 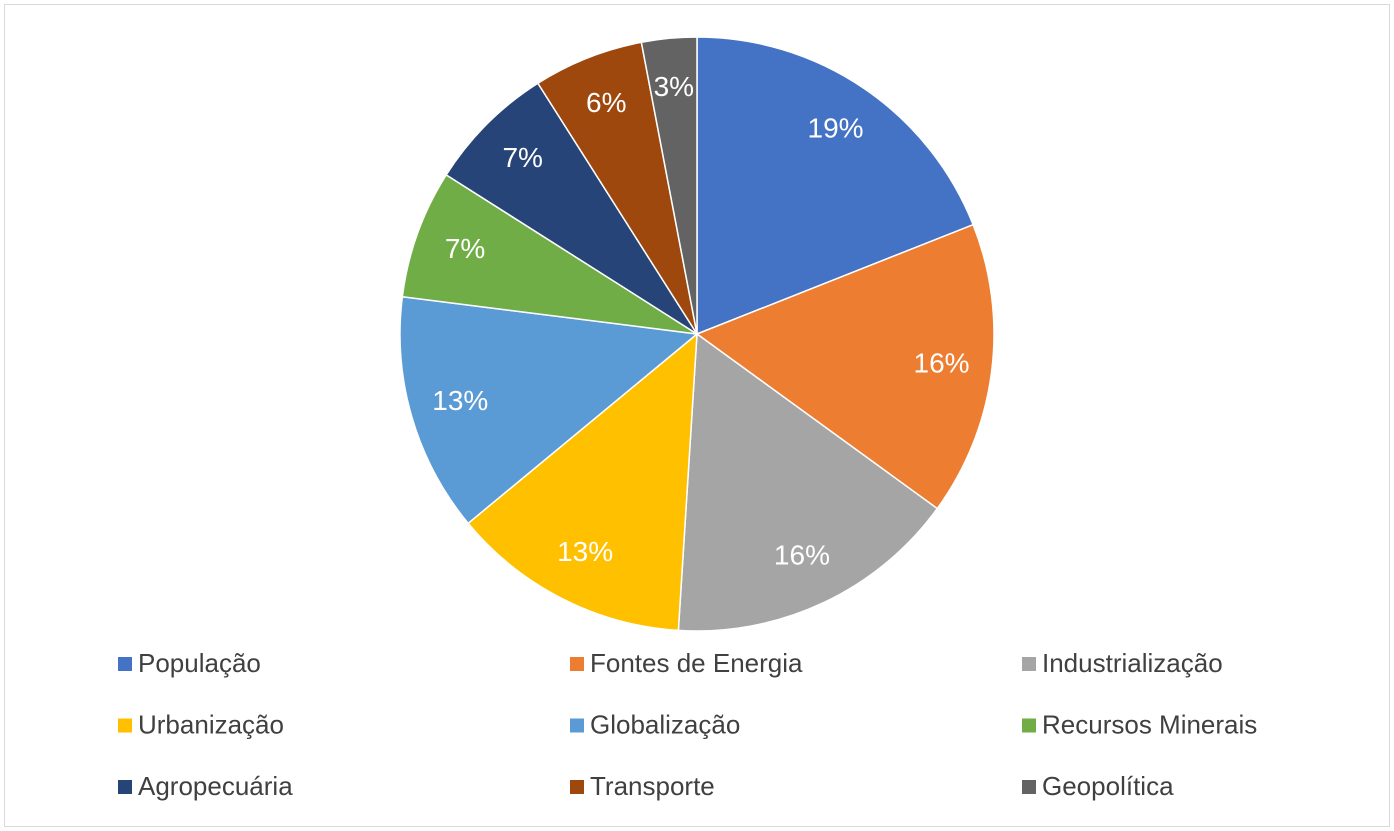 I want to click on legend-label: Agropecuária, so click(x=215, y=786).